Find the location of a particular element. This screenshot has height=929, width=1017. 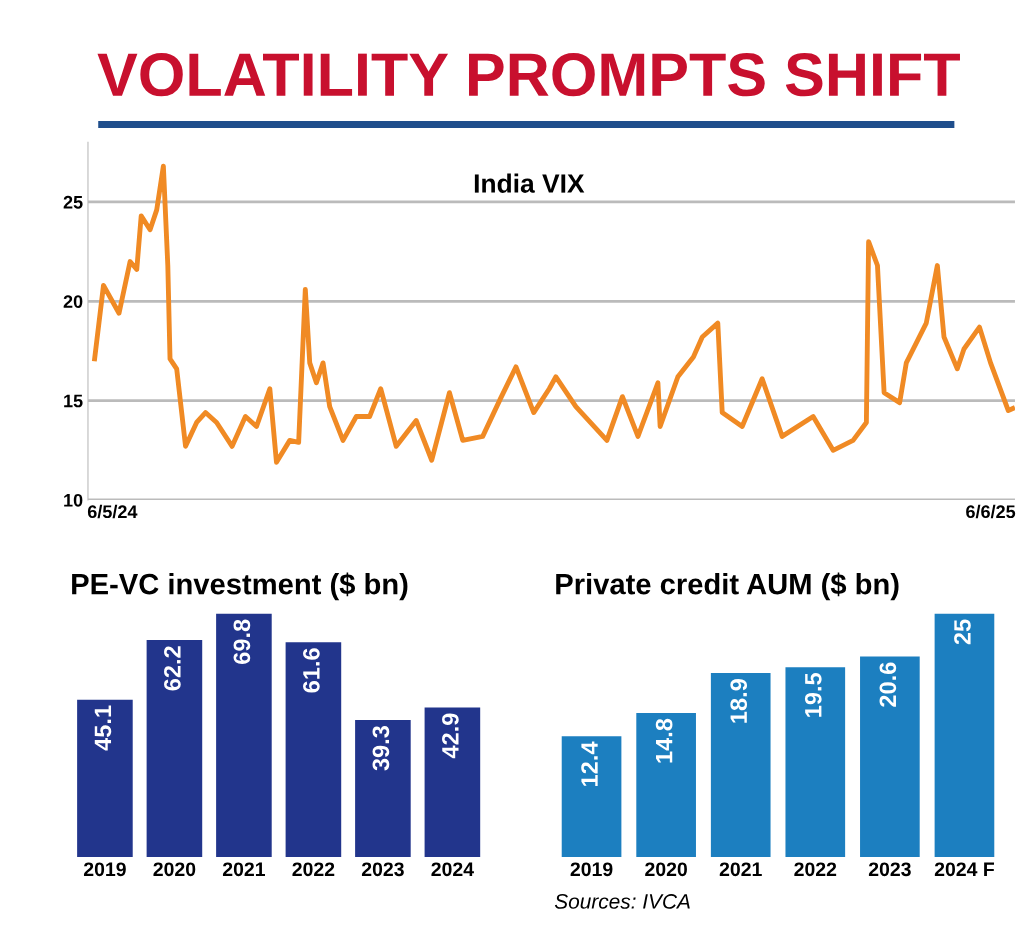

x-tick-label: 2024 is located at coordinates (452, 869).